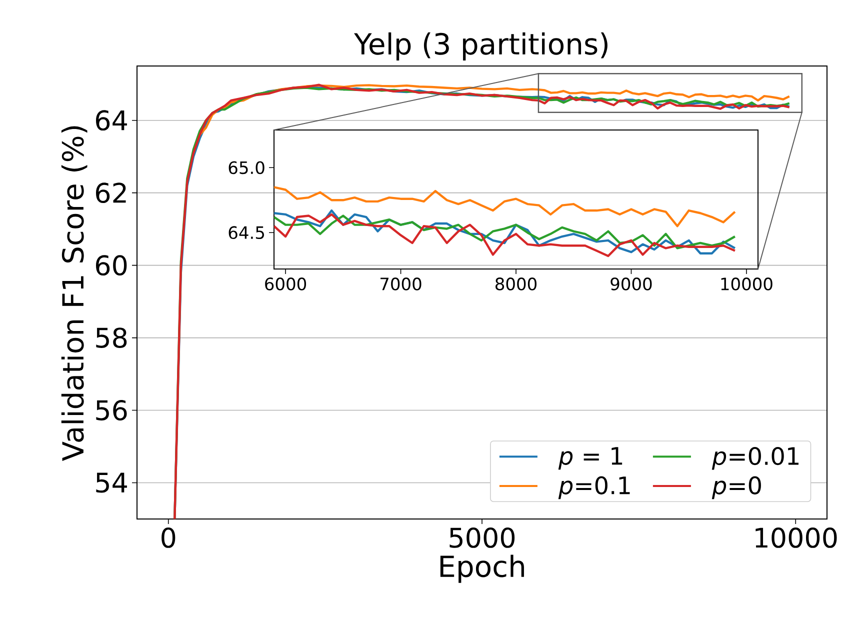 The image size is (857, 621). What do you see at coordinates (246, 167) in the screenshot?
I see `y-tick-label: 65.0` at bounding box center [246, 167].